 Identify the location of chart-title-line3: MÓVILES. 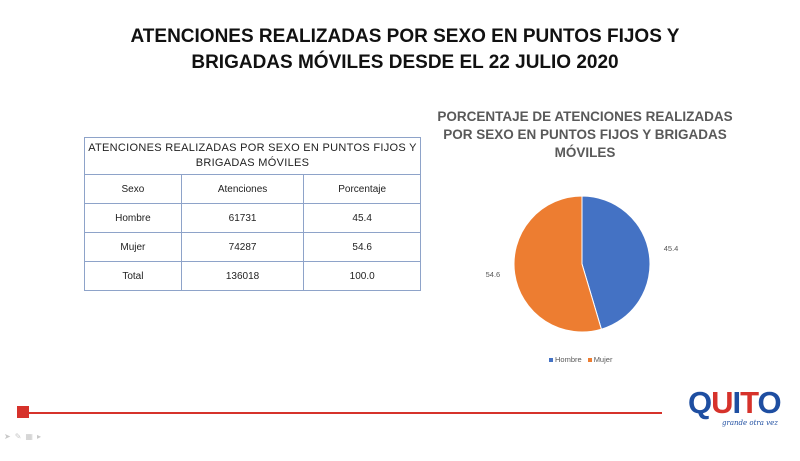
(585, 152).